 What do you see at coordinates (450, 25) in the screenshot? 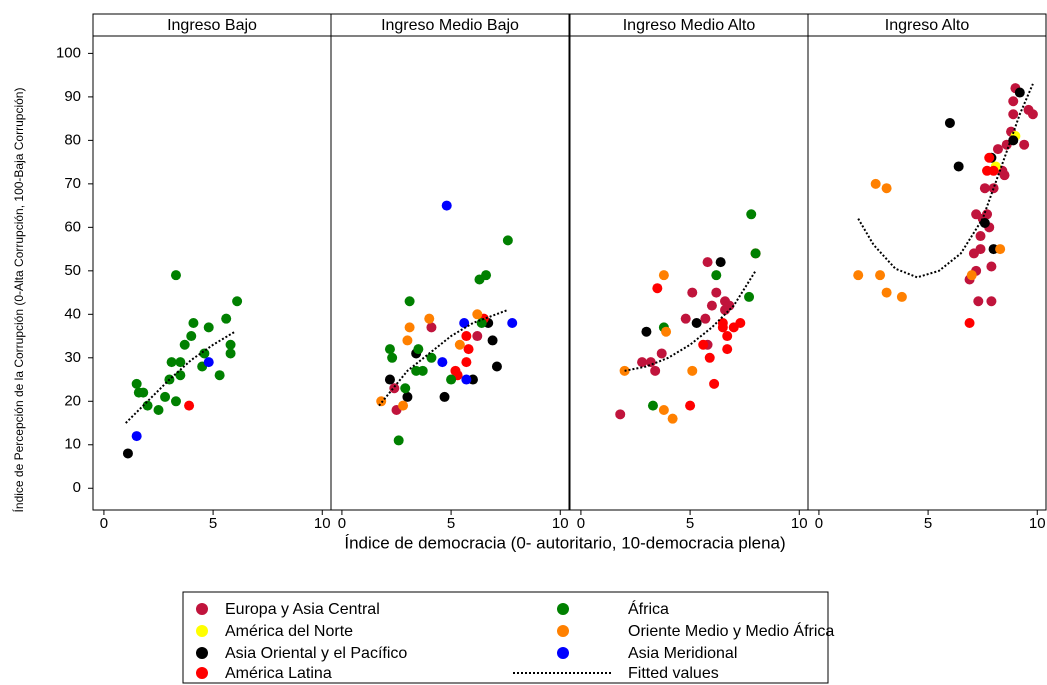
I see `facet-title: Ingreso Medio Bajo` at bounding box center [450, 25].